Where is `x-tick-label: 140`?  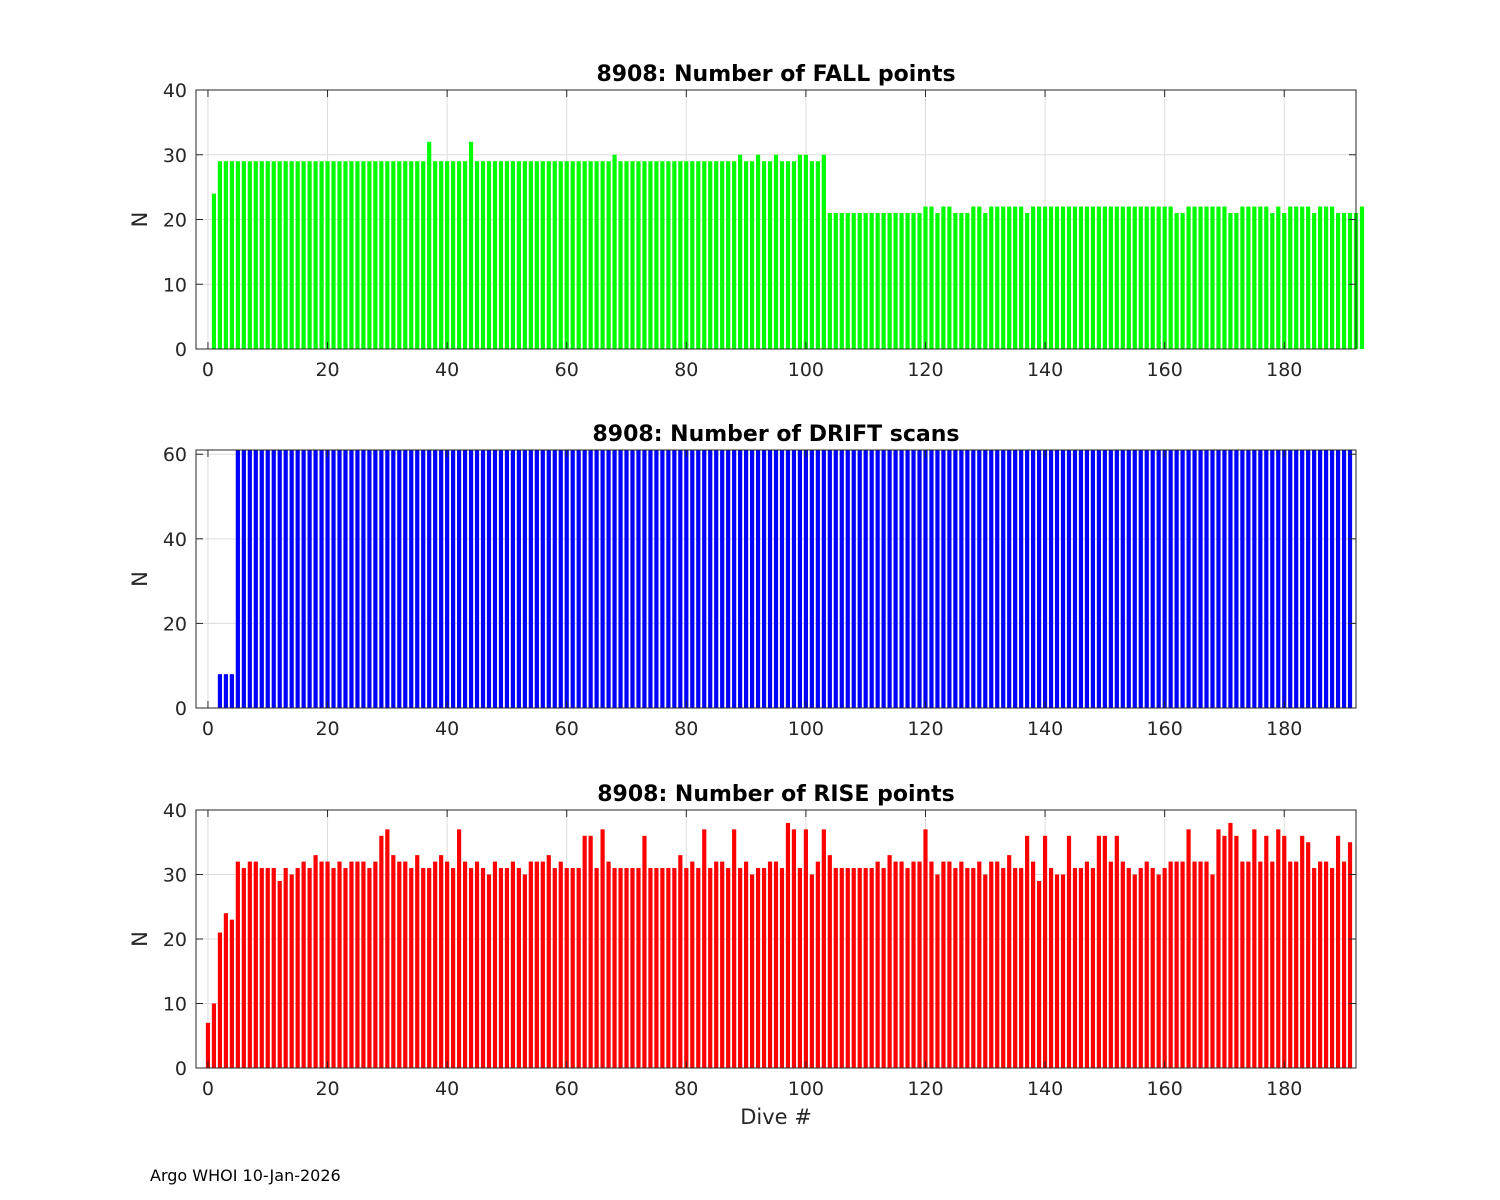
x-tick-label: 140 is located at coordinates (1045, 729).